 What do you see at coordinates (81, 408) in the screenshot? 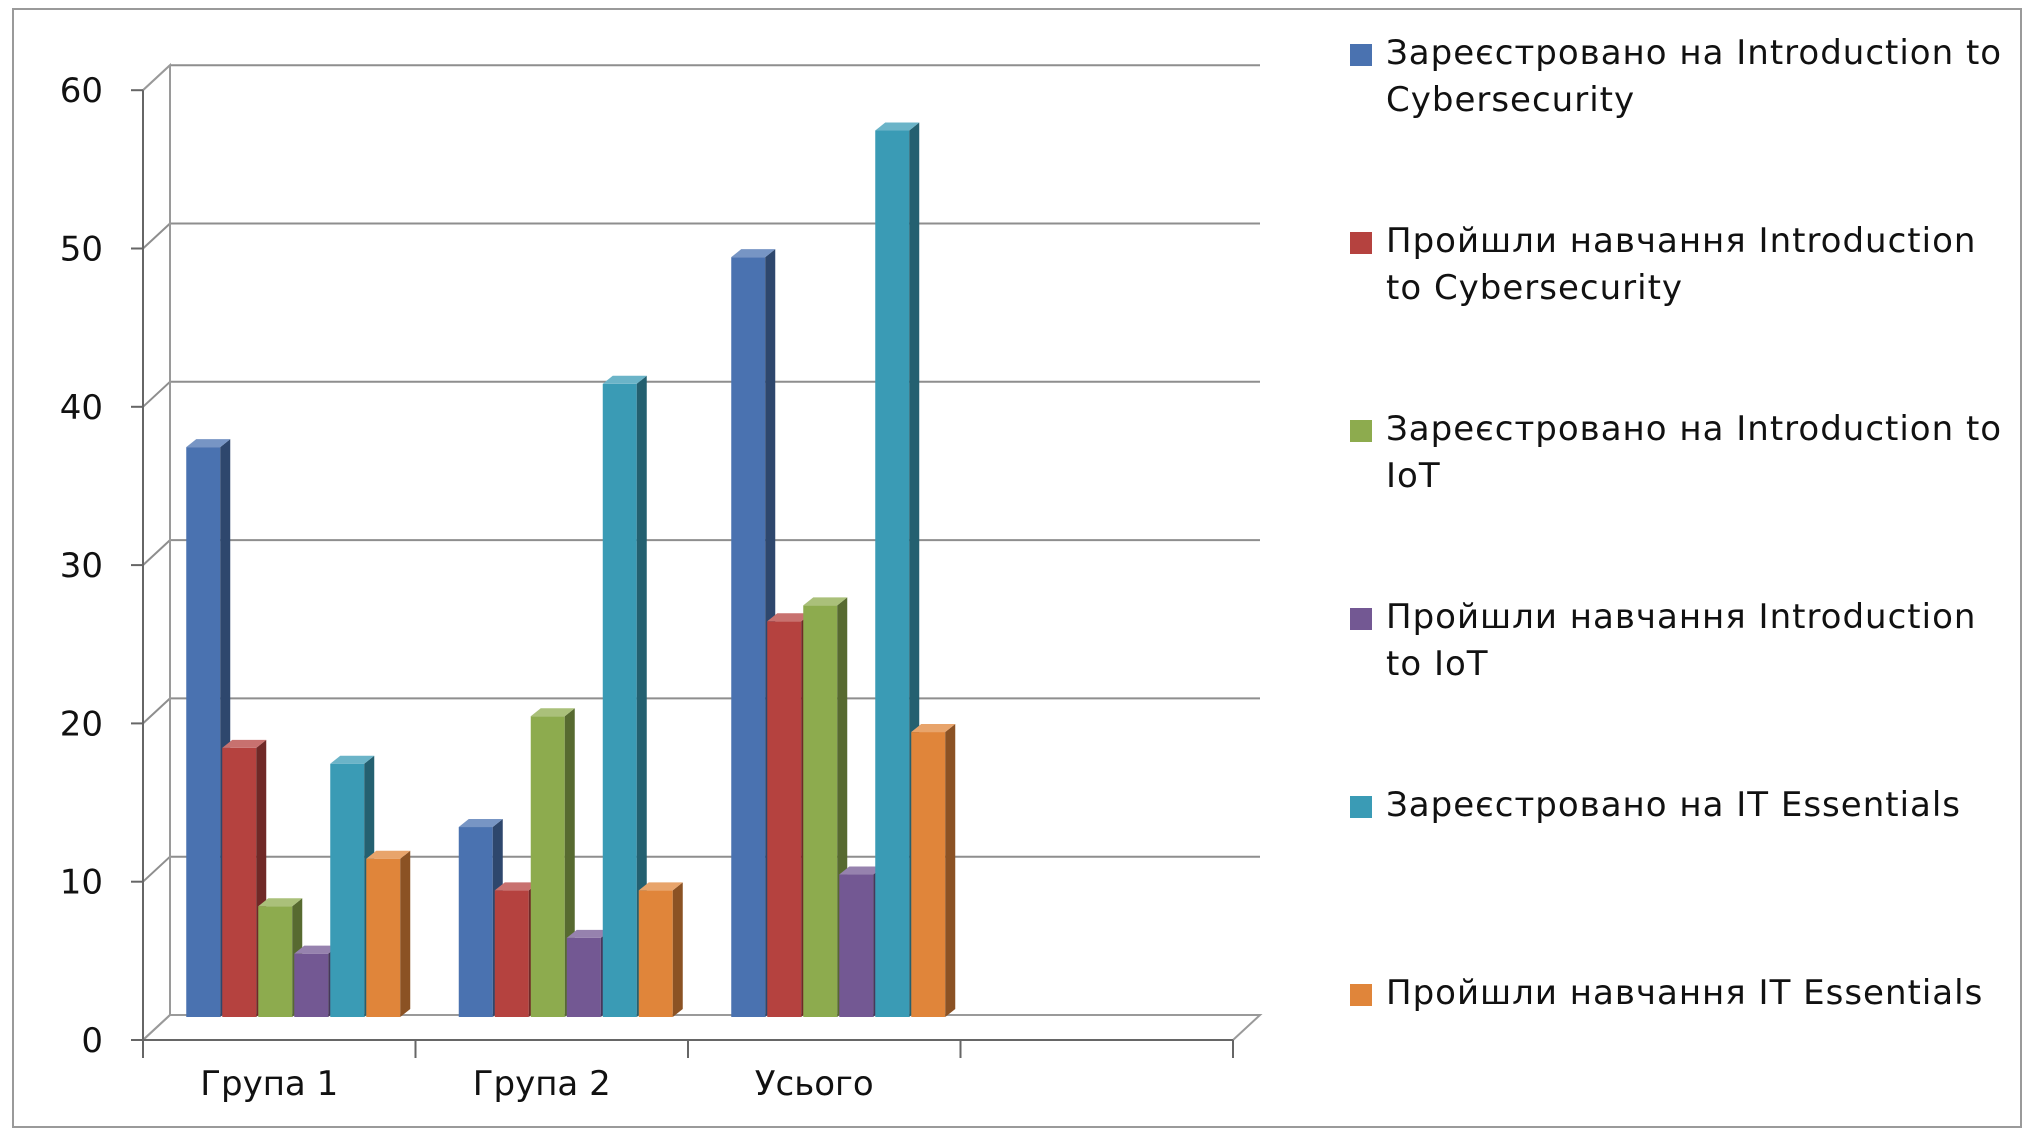
I see `y-tick-label: 40` at bounding box center [81, 408].